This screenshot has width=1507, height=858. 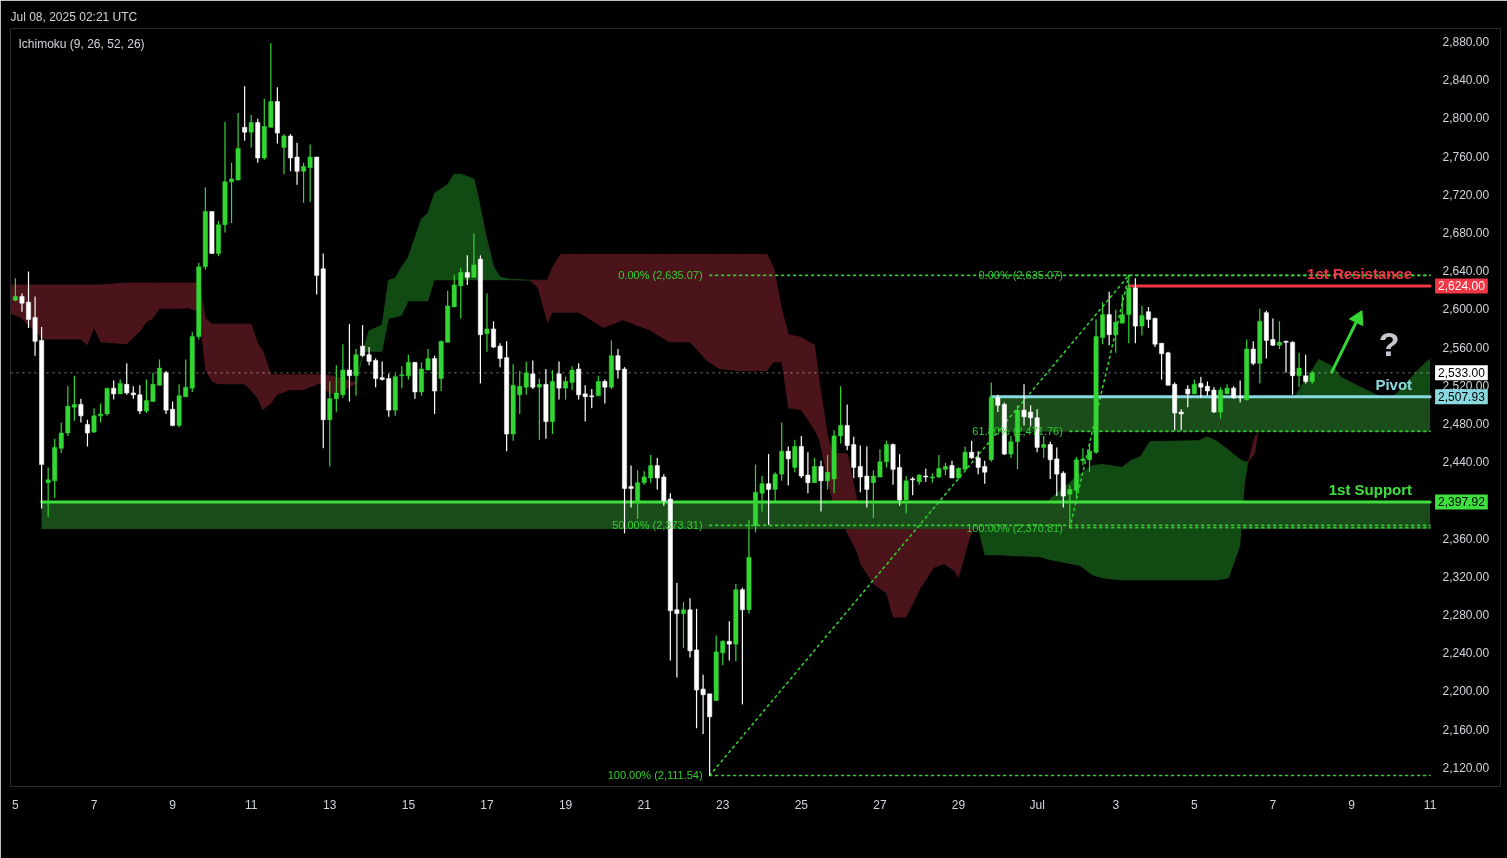 What do you see at coordinates (958, 804) in the screenshot?
I see `x-tick-label: 29` at bounding box center [958, 804].